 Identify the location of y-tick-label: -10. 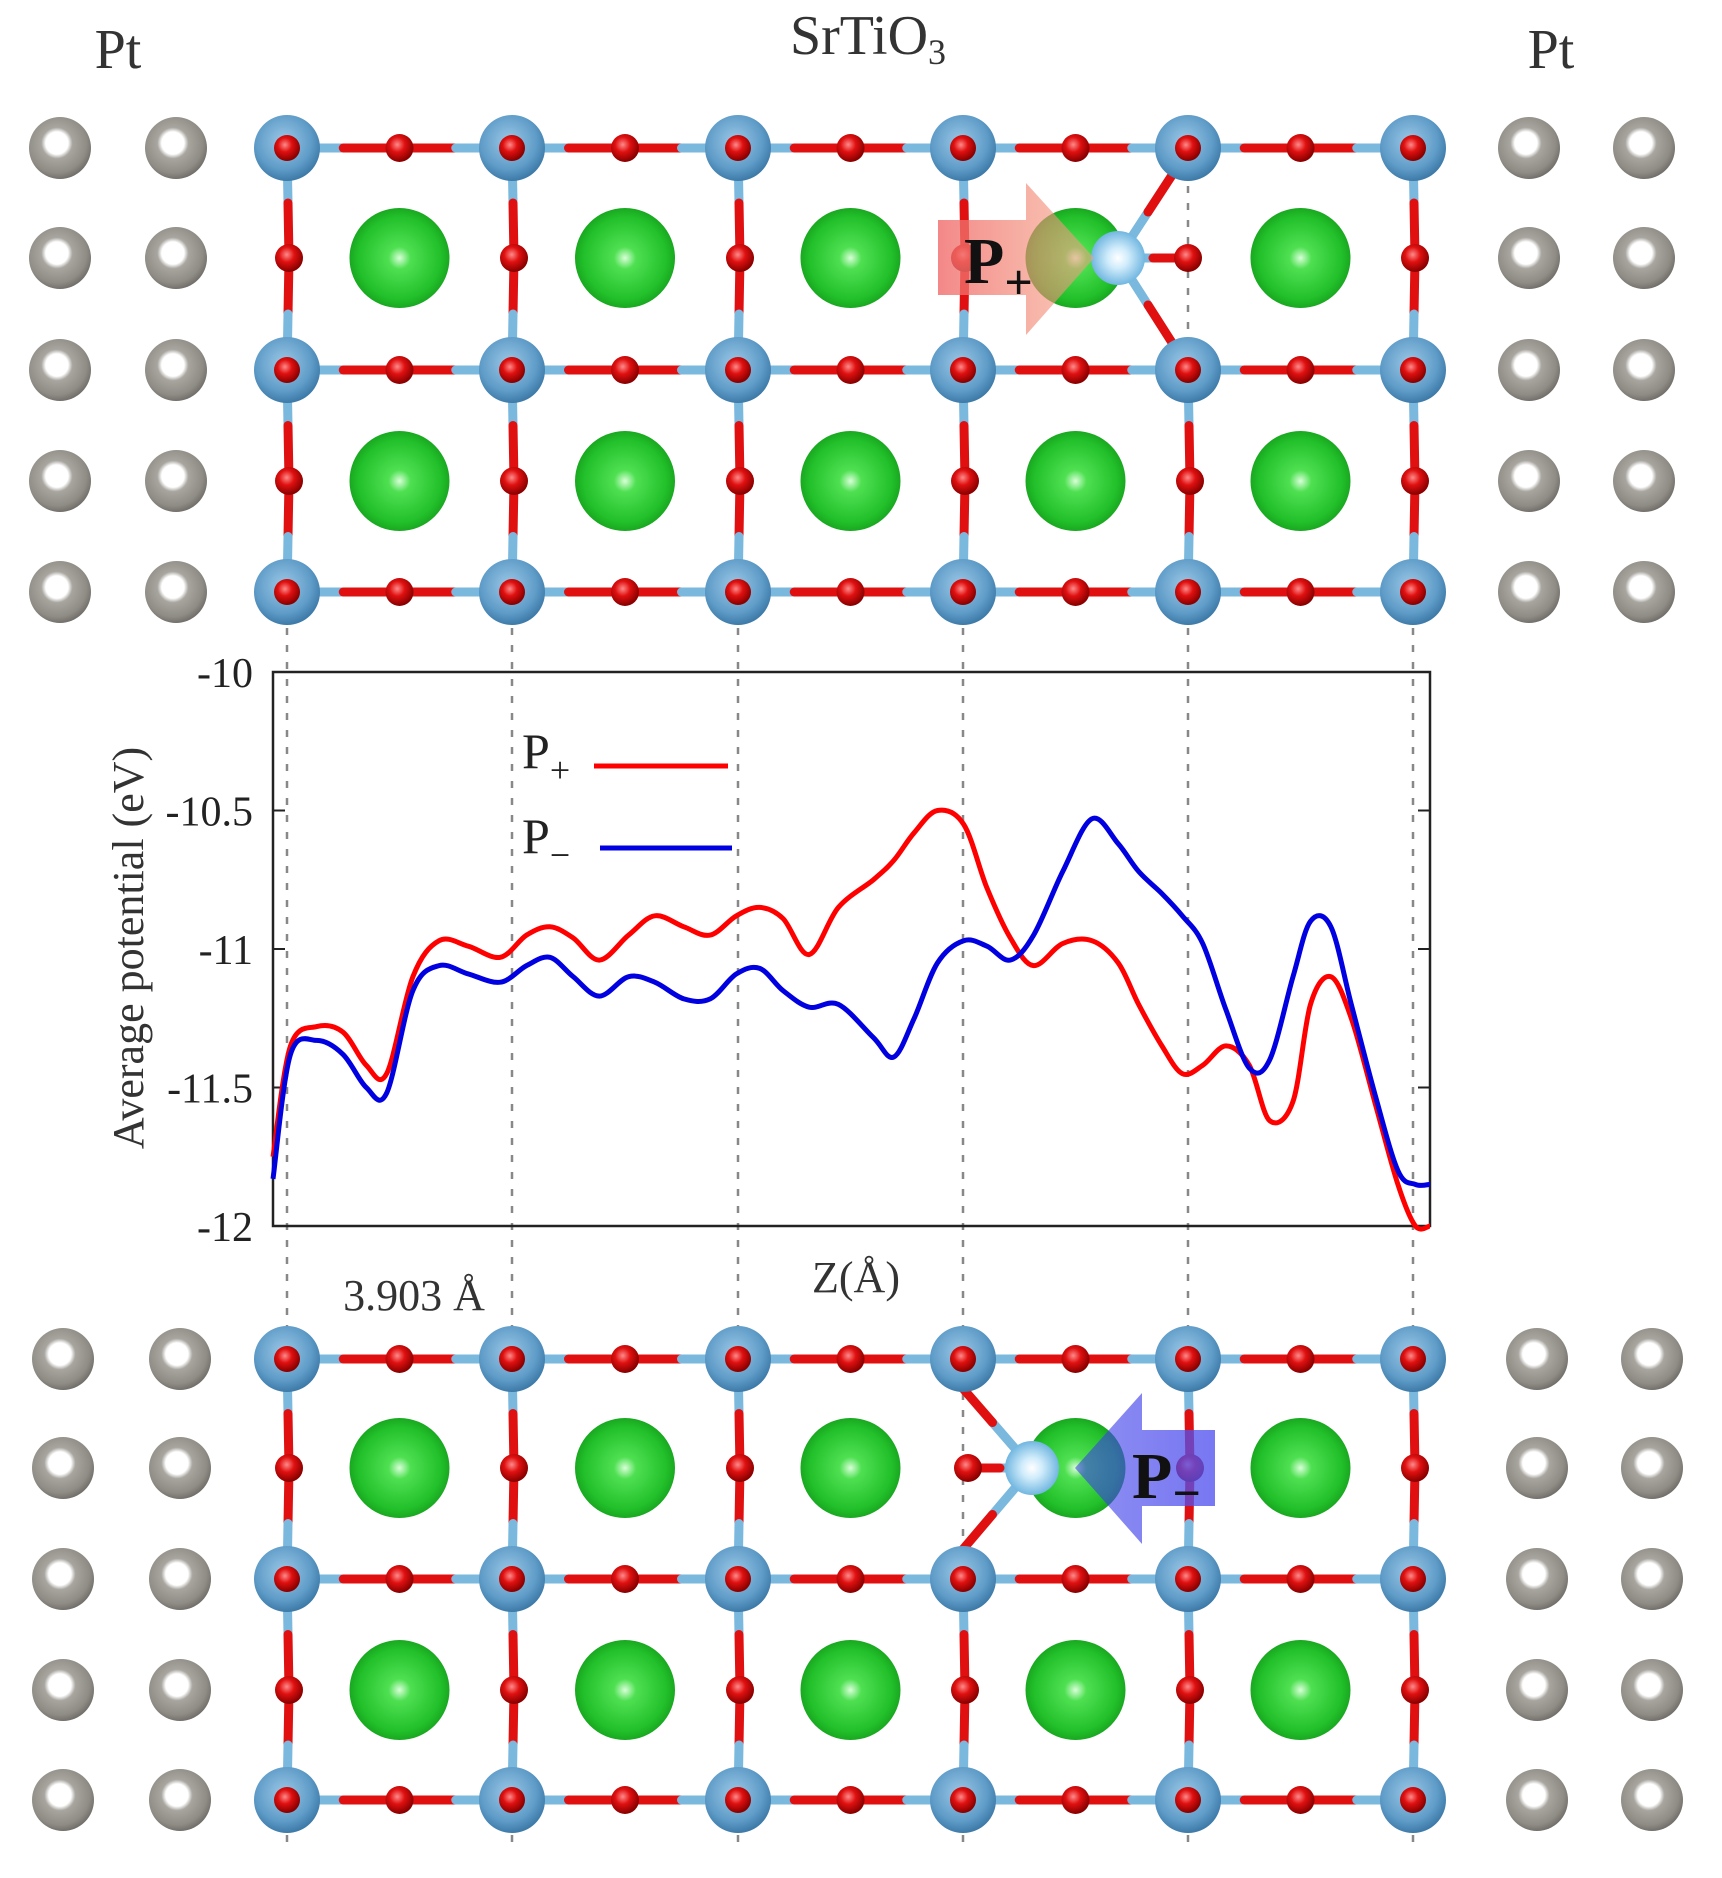
(225, 674).